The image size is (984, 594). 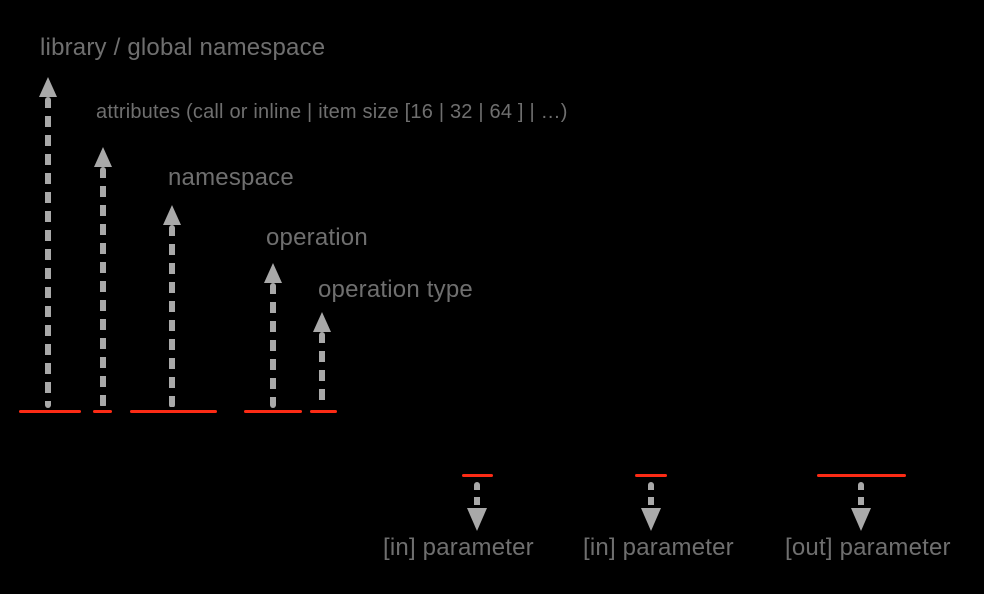 I want to click on callout-label-out-parameter: [out] parameter, so click(x=868, y=547).